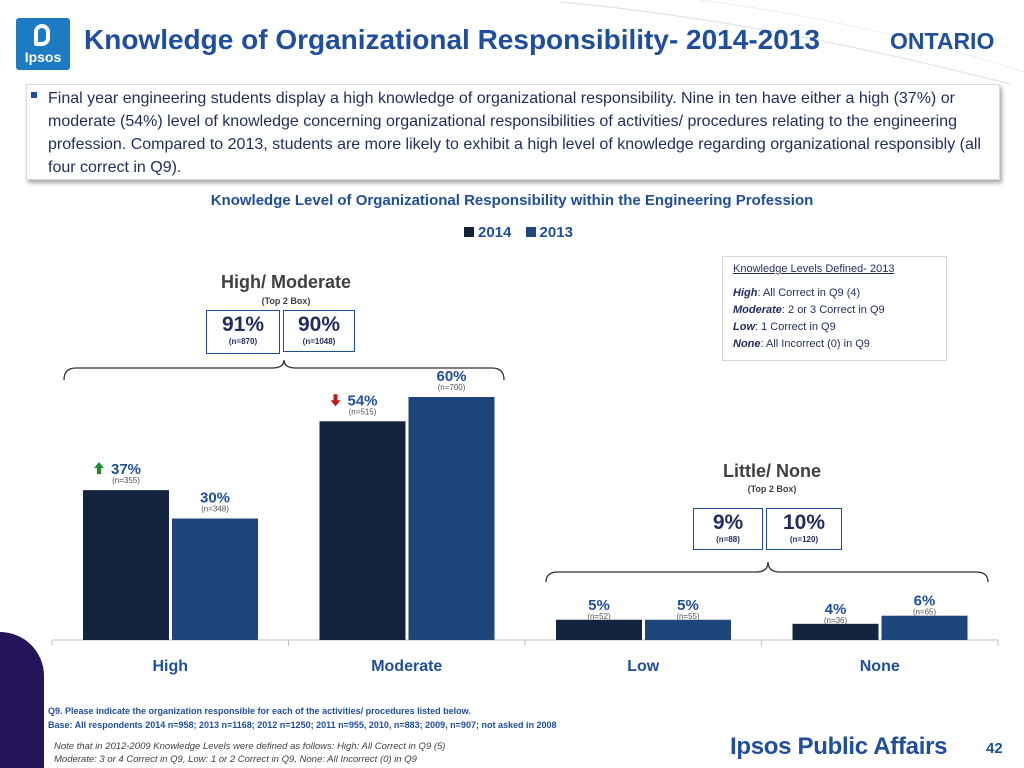  Describe the element at coordinates (406, 666) in the screenshot. I see `category-label-moderate: Moderate` at that location.